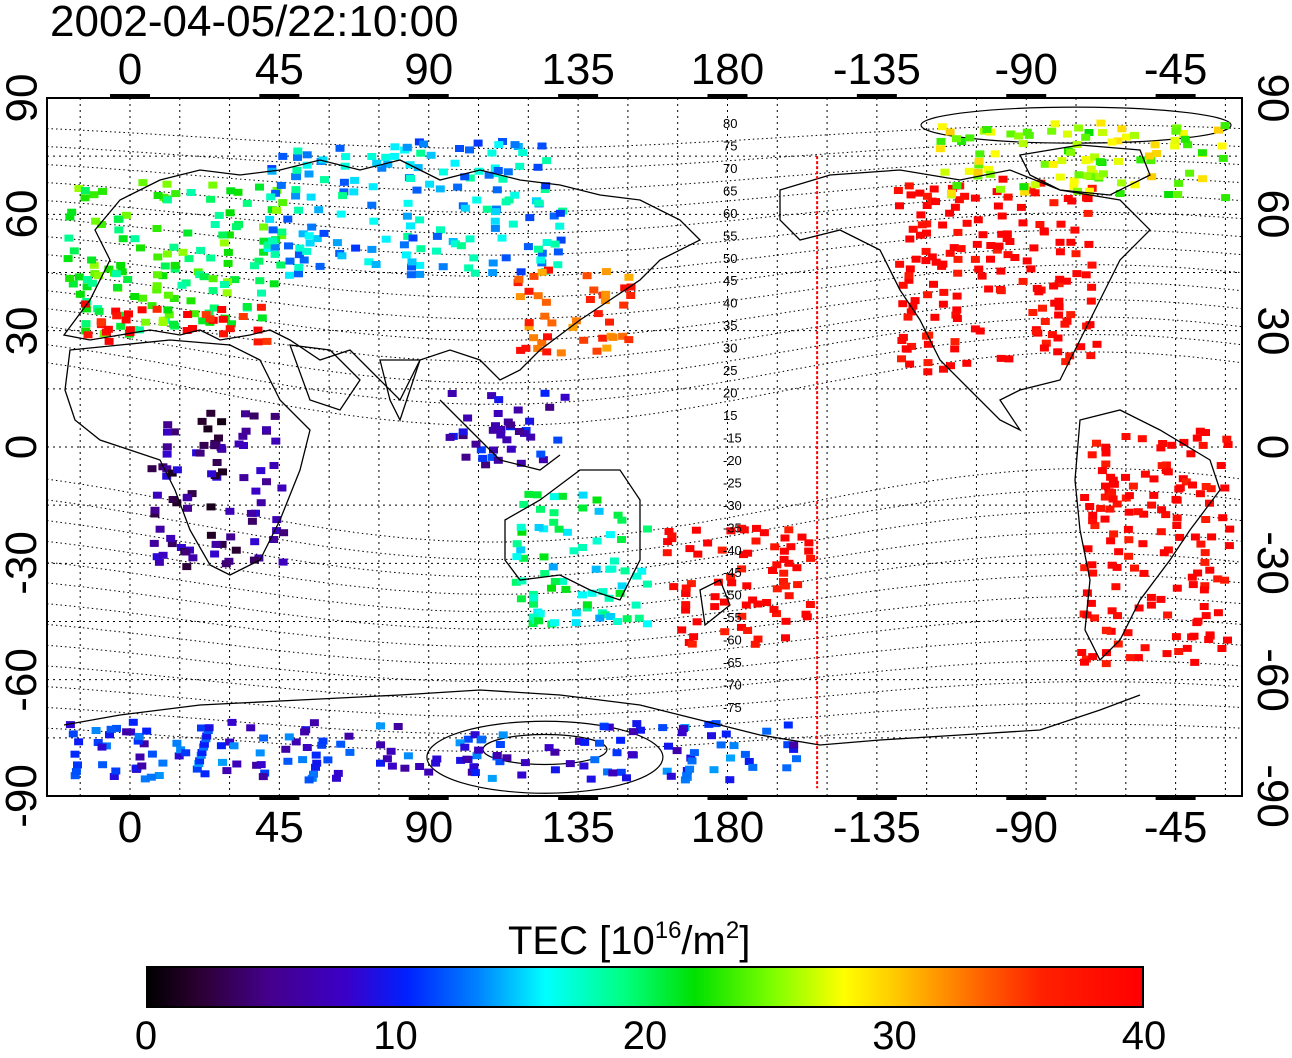 The image size is (1292, 1058). I want to click on indonesia-outline, so click(500, 435).